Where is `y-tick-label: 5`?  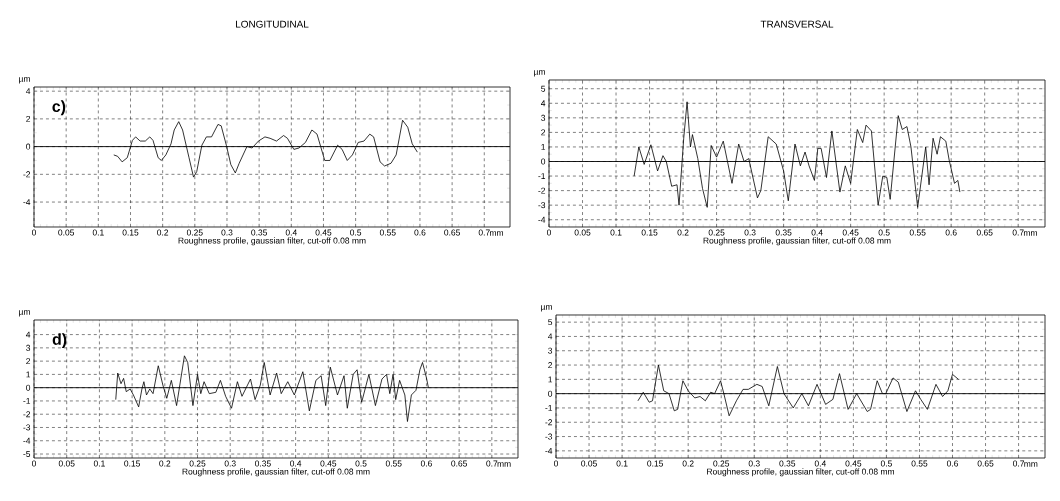
y-tick-label: 5 is located at coordinates (543, 88).